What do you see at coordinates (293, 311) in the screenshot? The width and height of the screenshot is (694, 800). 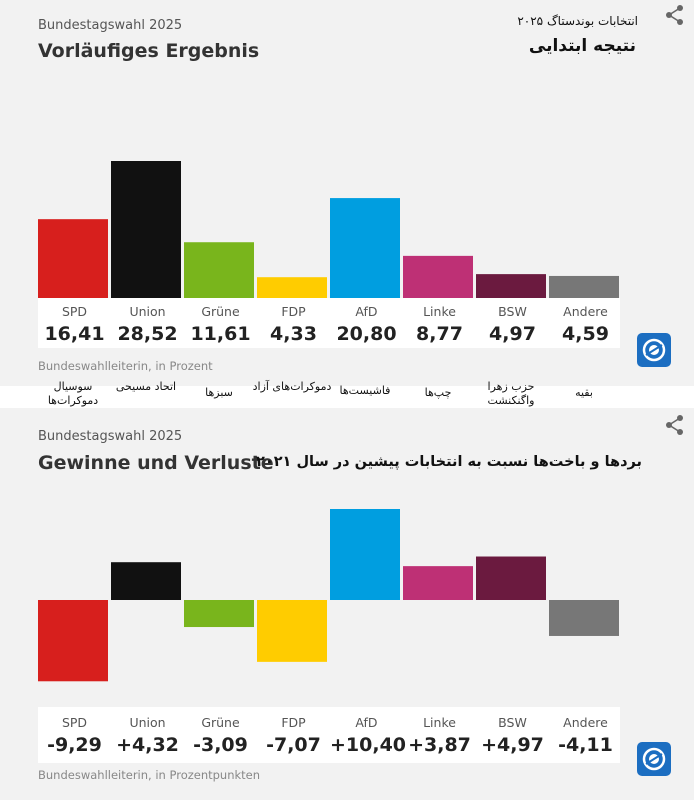 I see `result-category-label: FDP` at bounding box center [293, 311].